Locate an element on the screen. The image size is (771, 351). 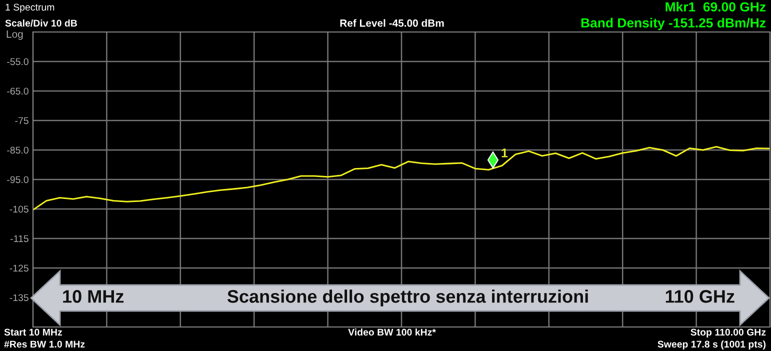
annotation: 1 is located at coordinates (505, 153).